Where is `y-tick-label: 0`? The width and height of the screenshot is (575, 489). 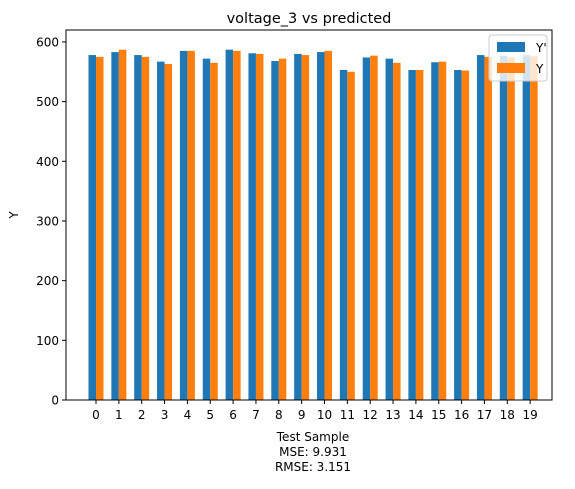
y-tick-label: 0 is located at coordinates (55, 401).